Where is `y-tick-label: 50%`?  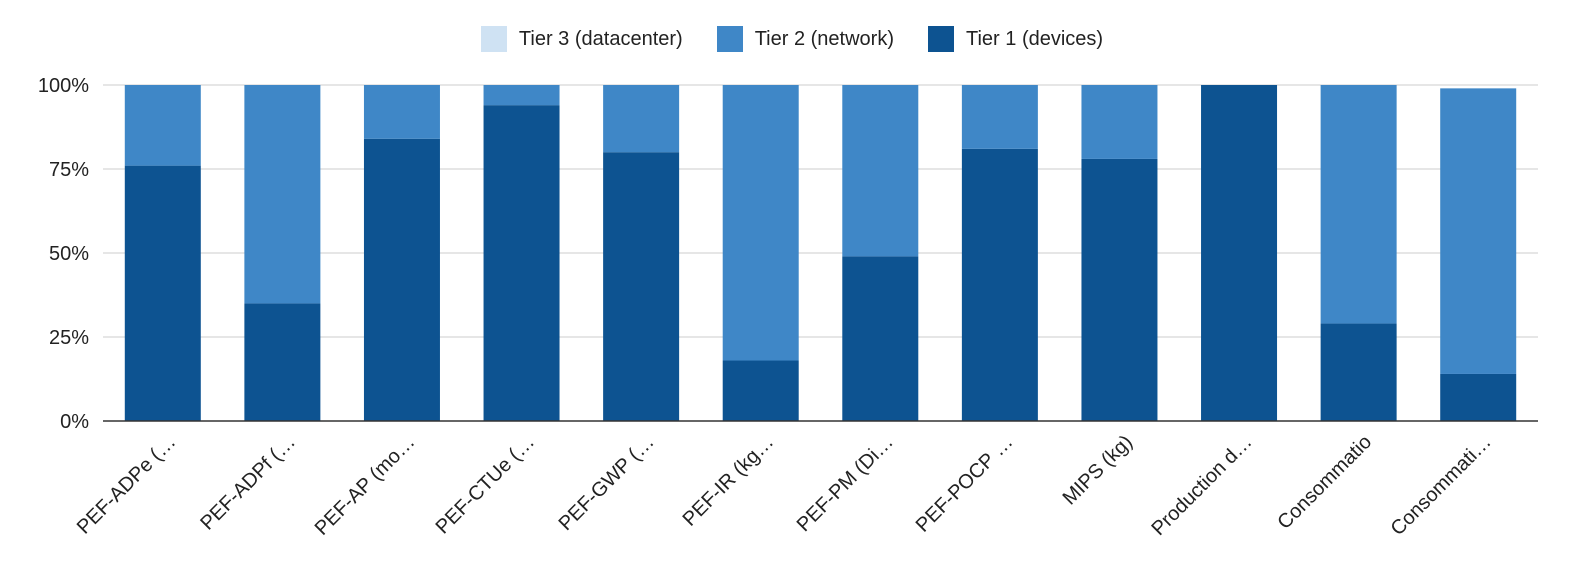
y-tick-label: 50% is located at coordinates (69, 254).